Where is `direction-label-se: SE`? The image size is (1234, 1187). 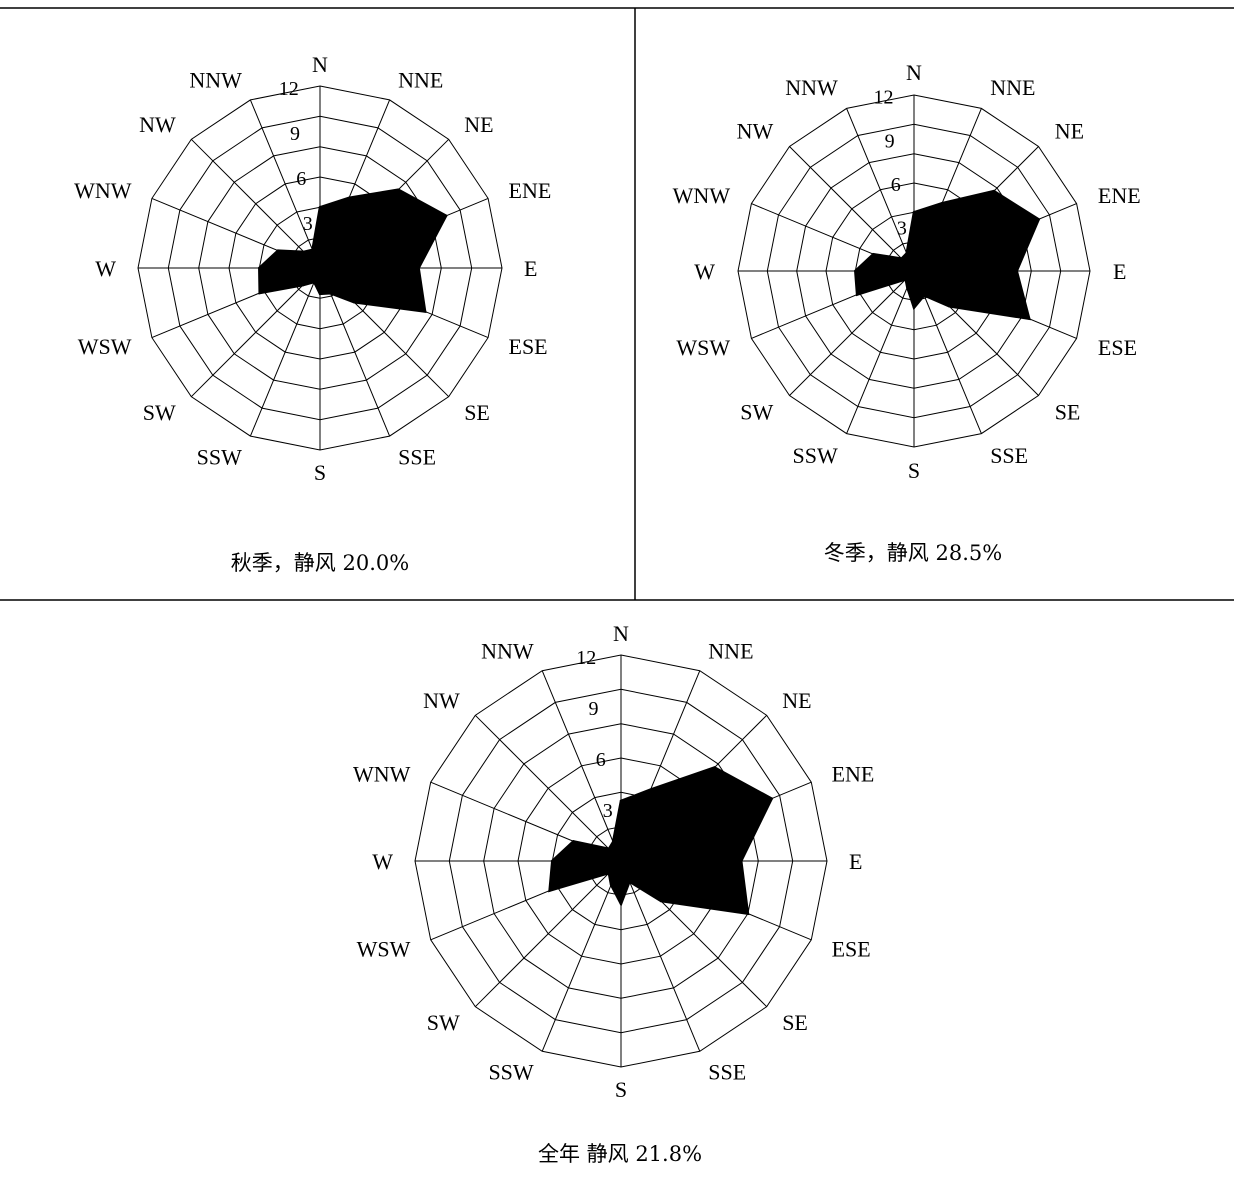 direction-label-se: SE is located at coordinates (795, 1022).